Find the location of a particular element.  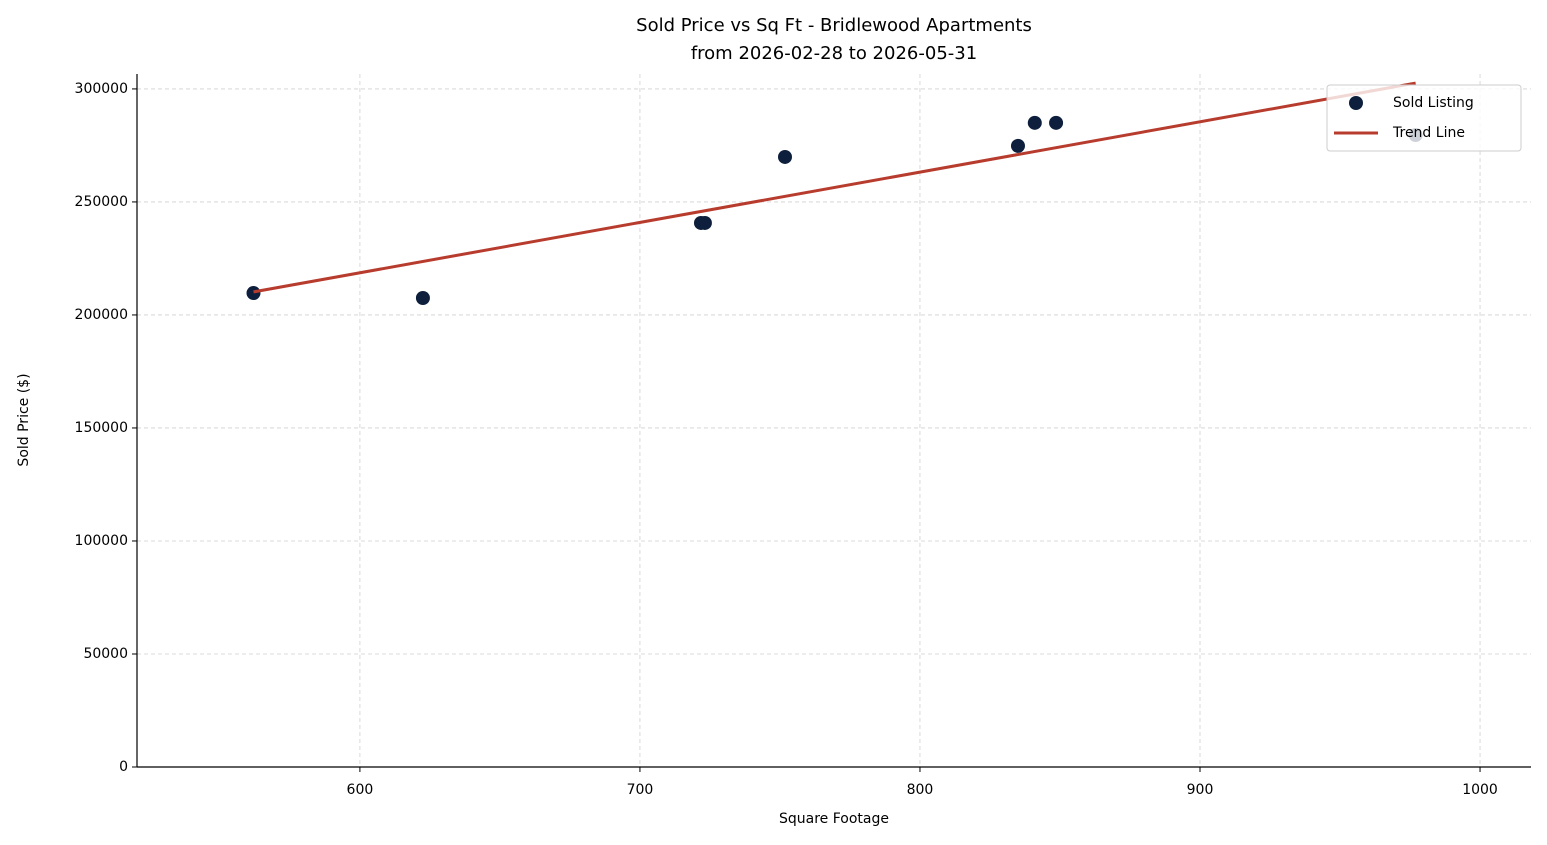

legend: Sold Listing Trend Line is located at coordinates (1424, 118).